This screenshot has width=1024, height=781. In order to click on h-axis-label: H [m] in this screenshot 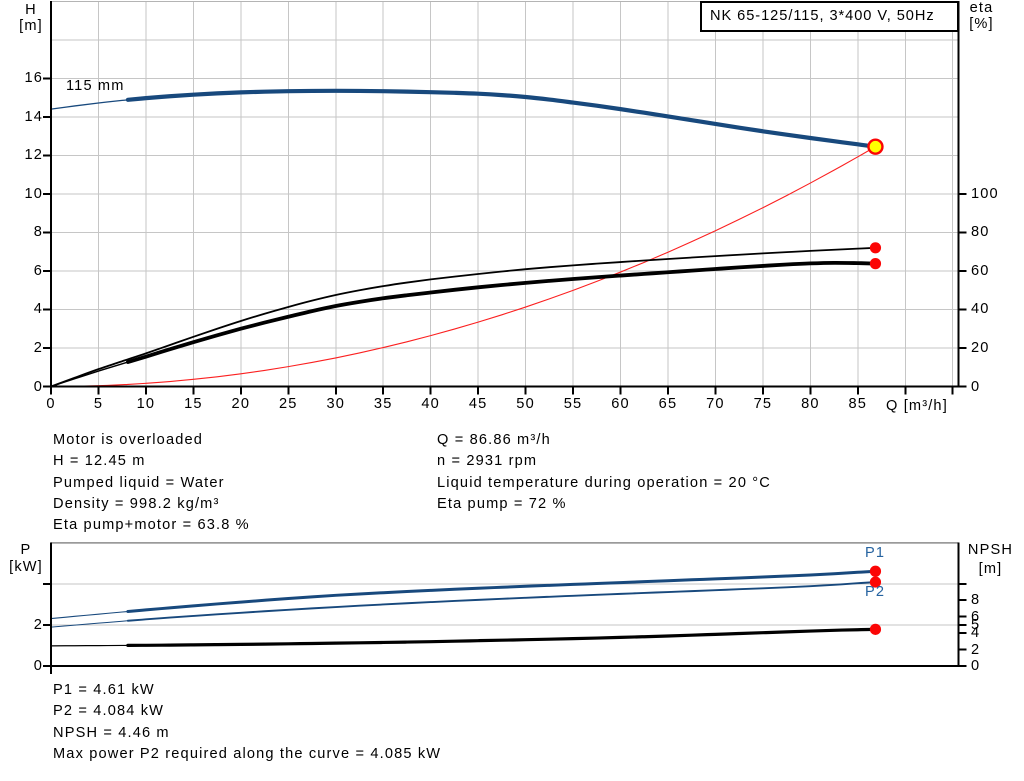, I will do `click(31, 18)`.